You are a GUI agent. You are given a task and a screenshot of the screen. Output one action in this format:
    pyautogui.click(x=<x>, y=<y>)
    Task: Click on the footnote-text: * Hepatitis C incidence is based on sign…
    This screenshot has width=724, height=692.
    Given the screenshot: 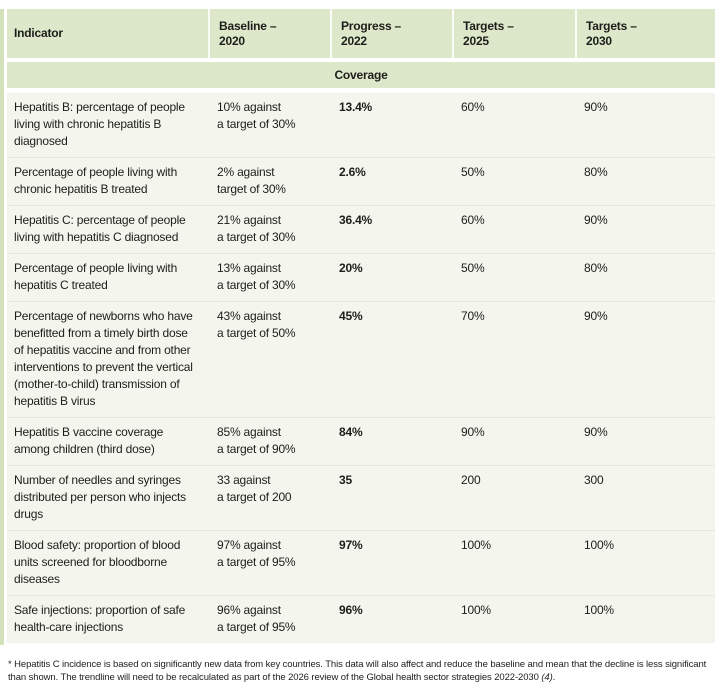 What is the action you would take?
    pyautogui.click(x=357, y=671)
    